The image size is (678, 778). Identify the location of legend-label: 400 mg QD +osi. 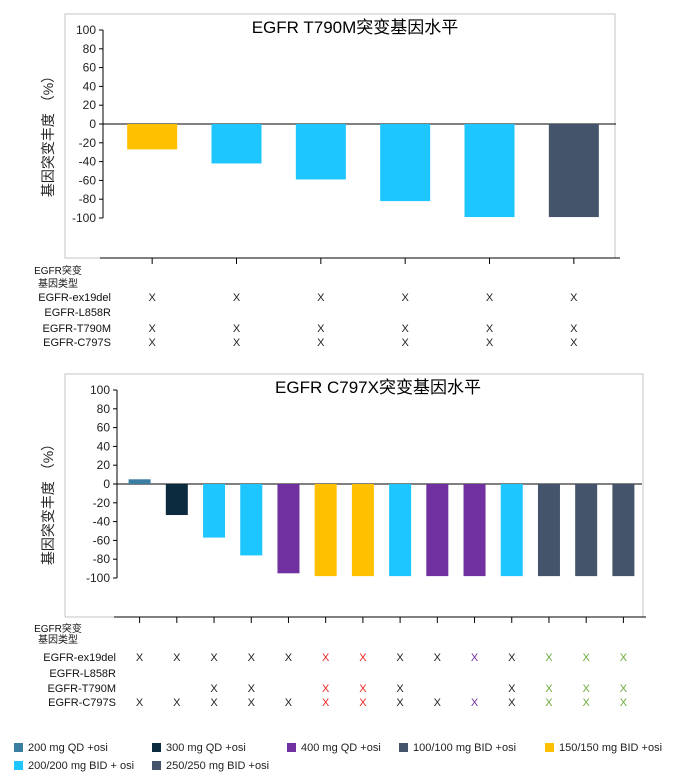
(341, 748).